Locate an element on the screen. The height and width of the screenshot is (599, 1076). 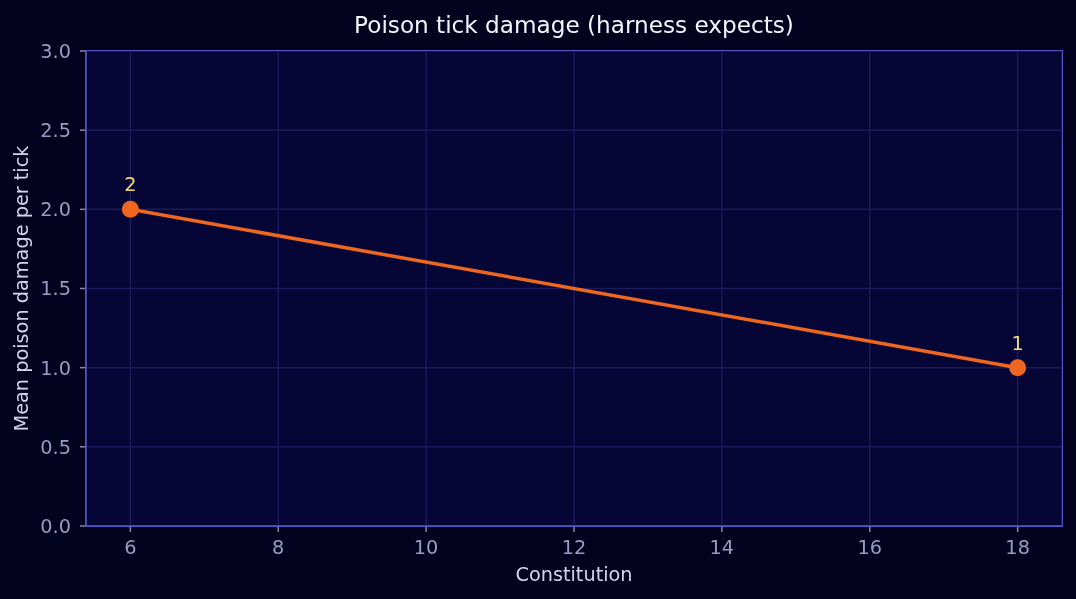
x-tick-label: 6 is located at coordinates (130, 547).